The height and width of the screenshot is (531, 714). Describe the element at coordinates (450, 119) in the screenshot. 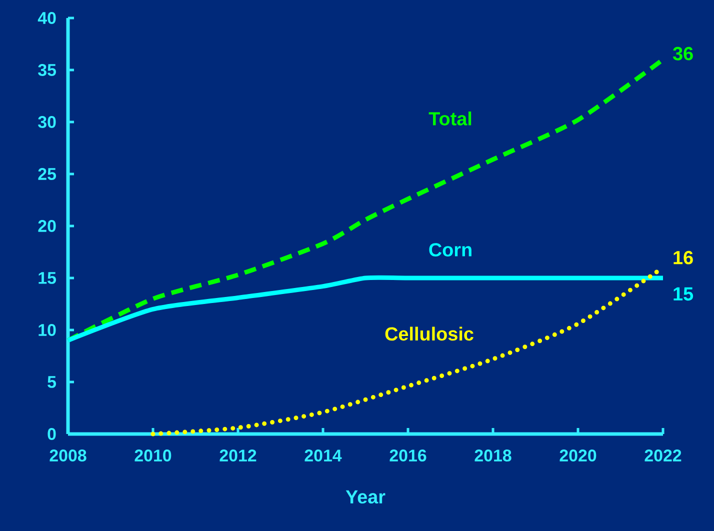

I see `text: Total` at that location.